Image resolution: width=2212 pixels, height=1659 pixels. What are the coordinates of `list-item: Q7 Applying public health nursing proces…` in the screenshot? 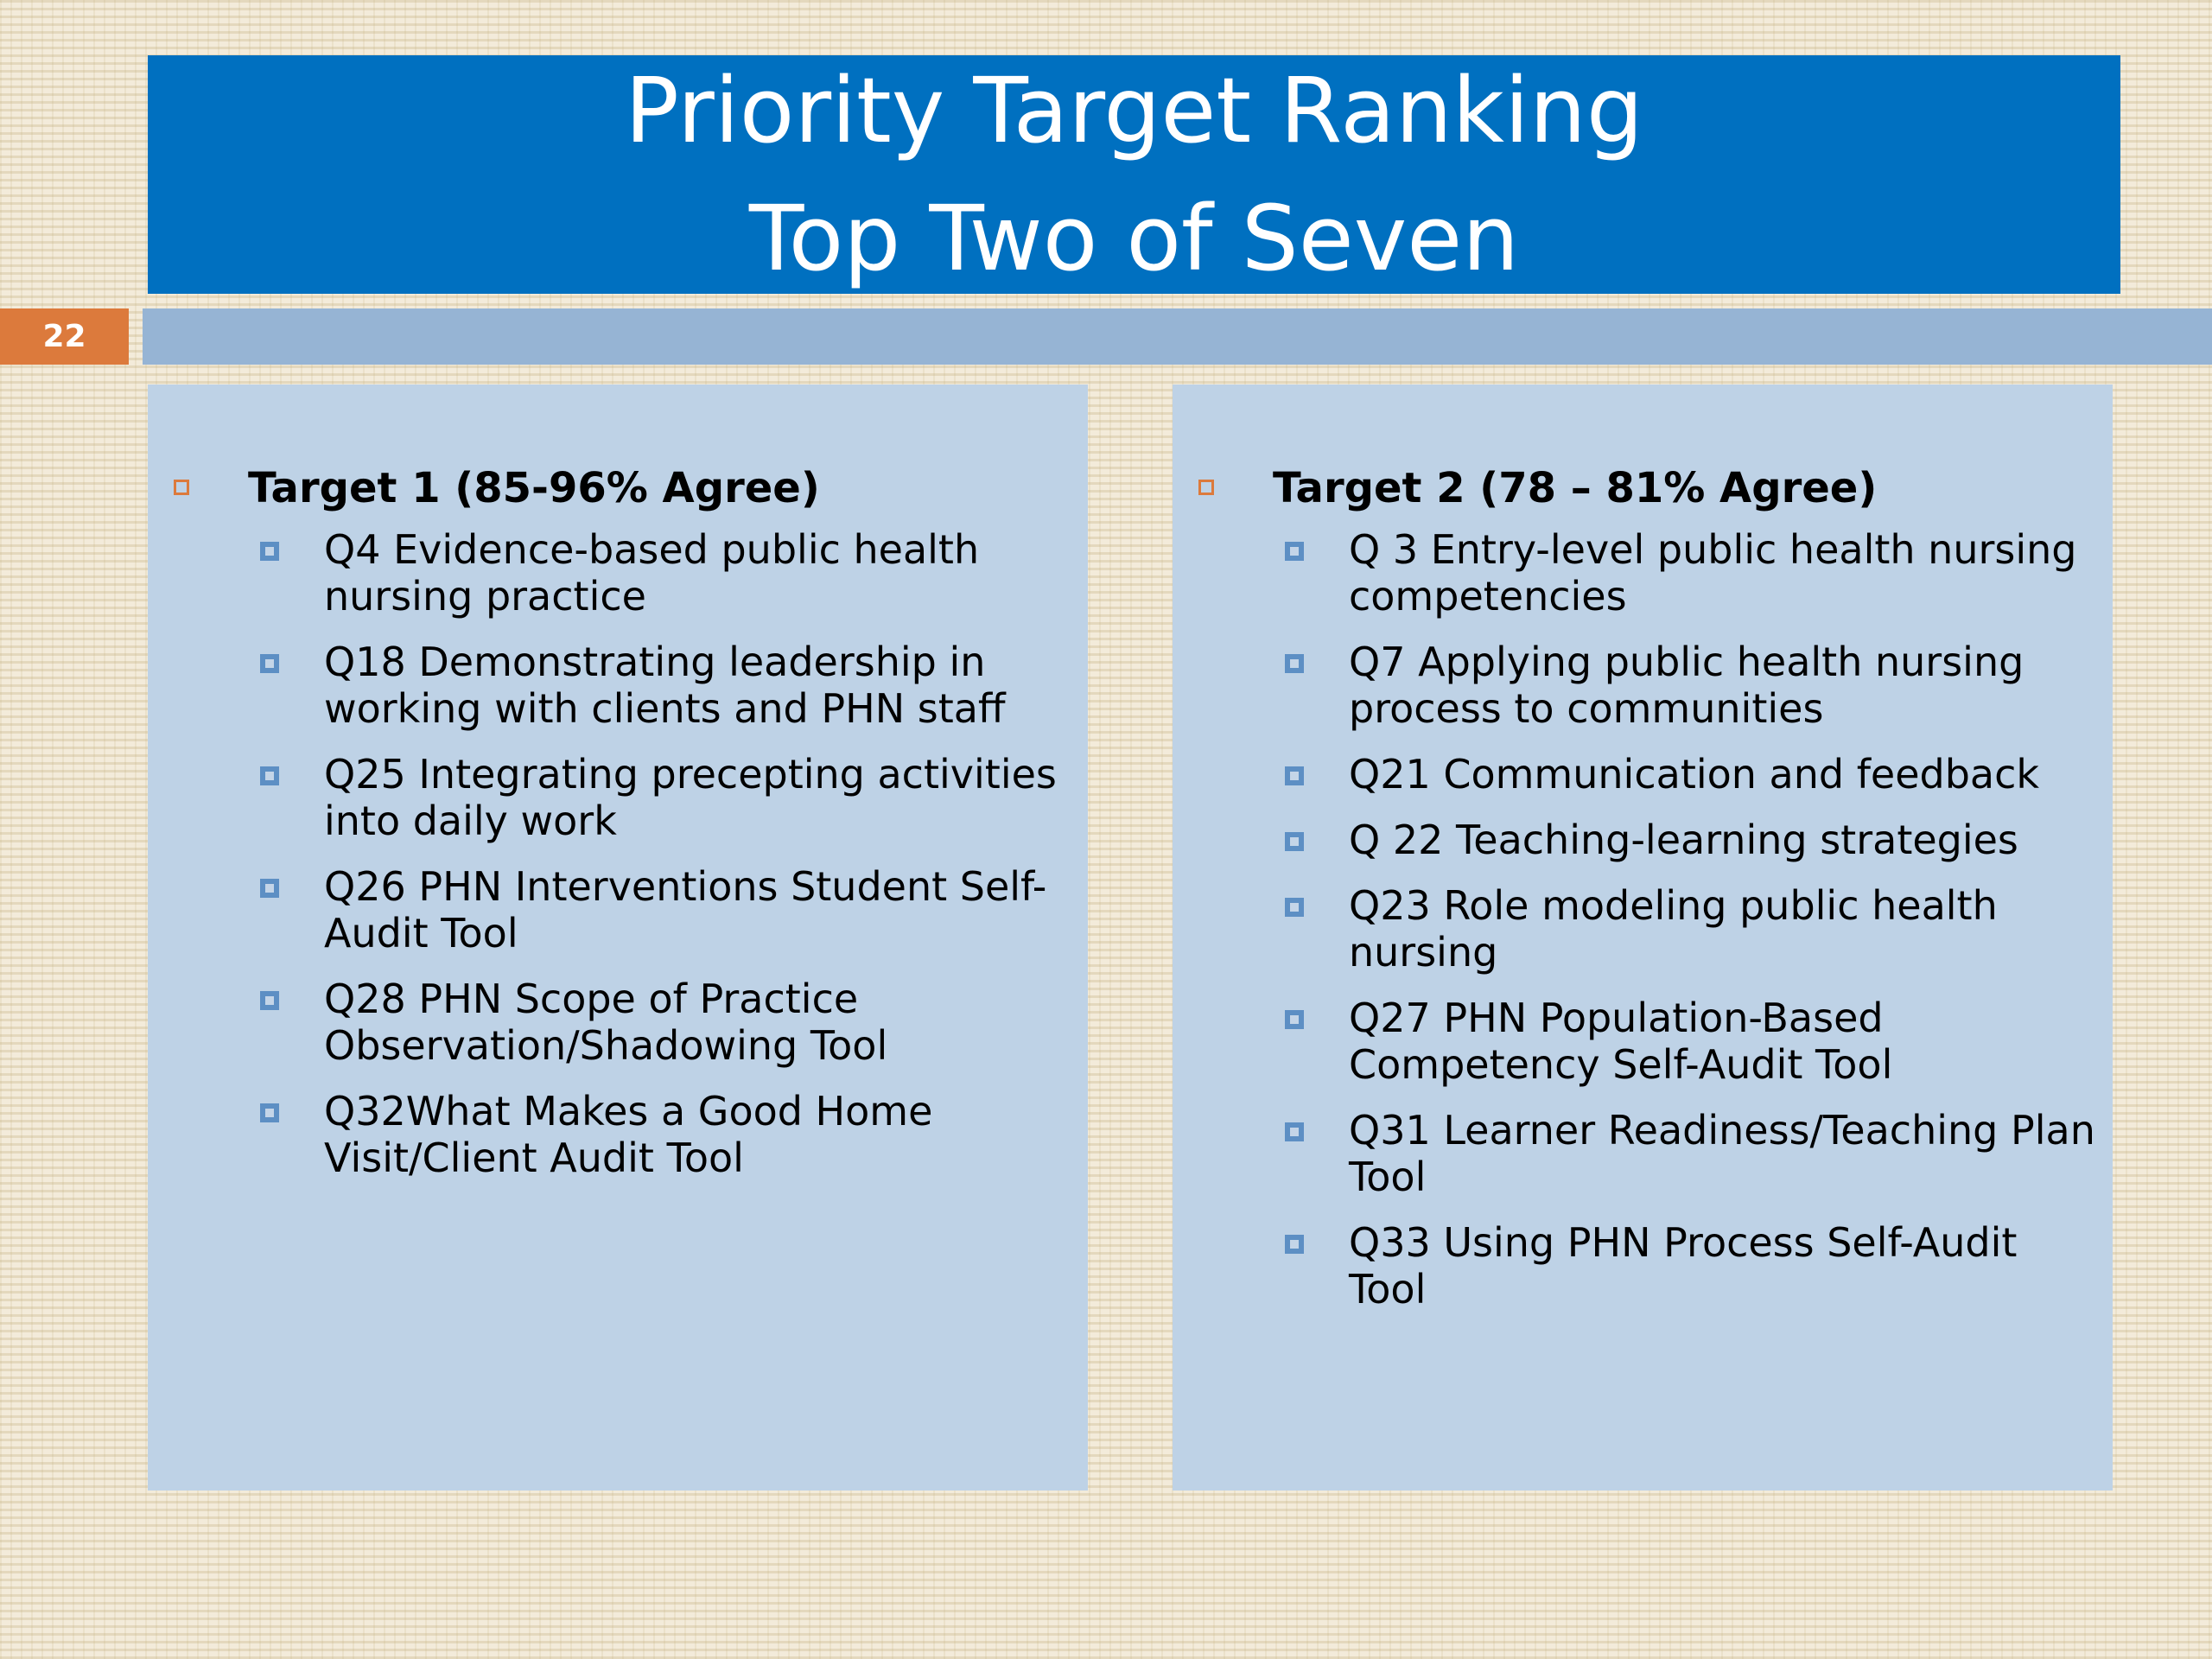 It's located at (1643, 685).